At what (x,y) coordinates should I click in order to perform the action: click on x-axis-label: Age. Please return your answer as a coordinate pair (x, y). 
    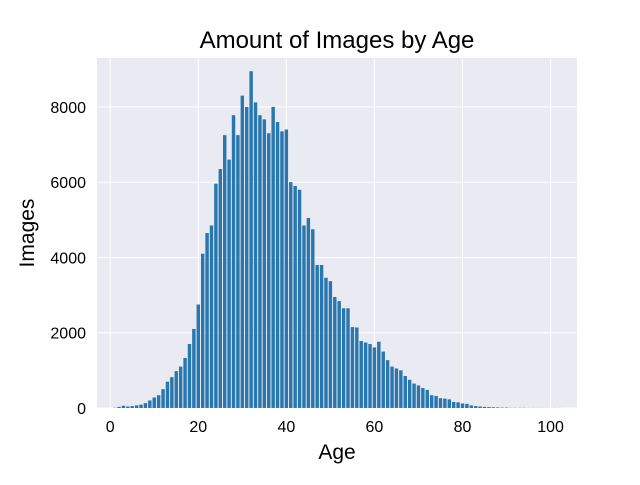
    Looking at the image, I should click on (336, 452).